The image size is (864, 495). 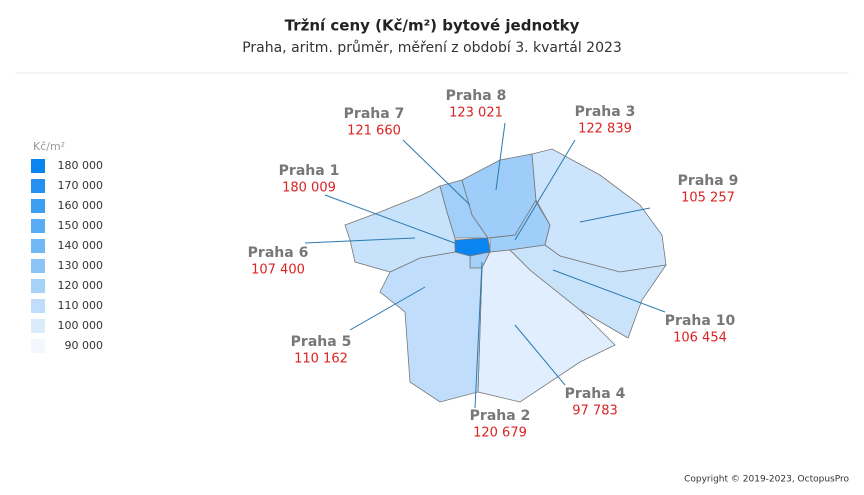 What do you see at coordinates (81, 285) in the screenshot?
I see `legend-label: 120 000` at bounding box center [81, 285].